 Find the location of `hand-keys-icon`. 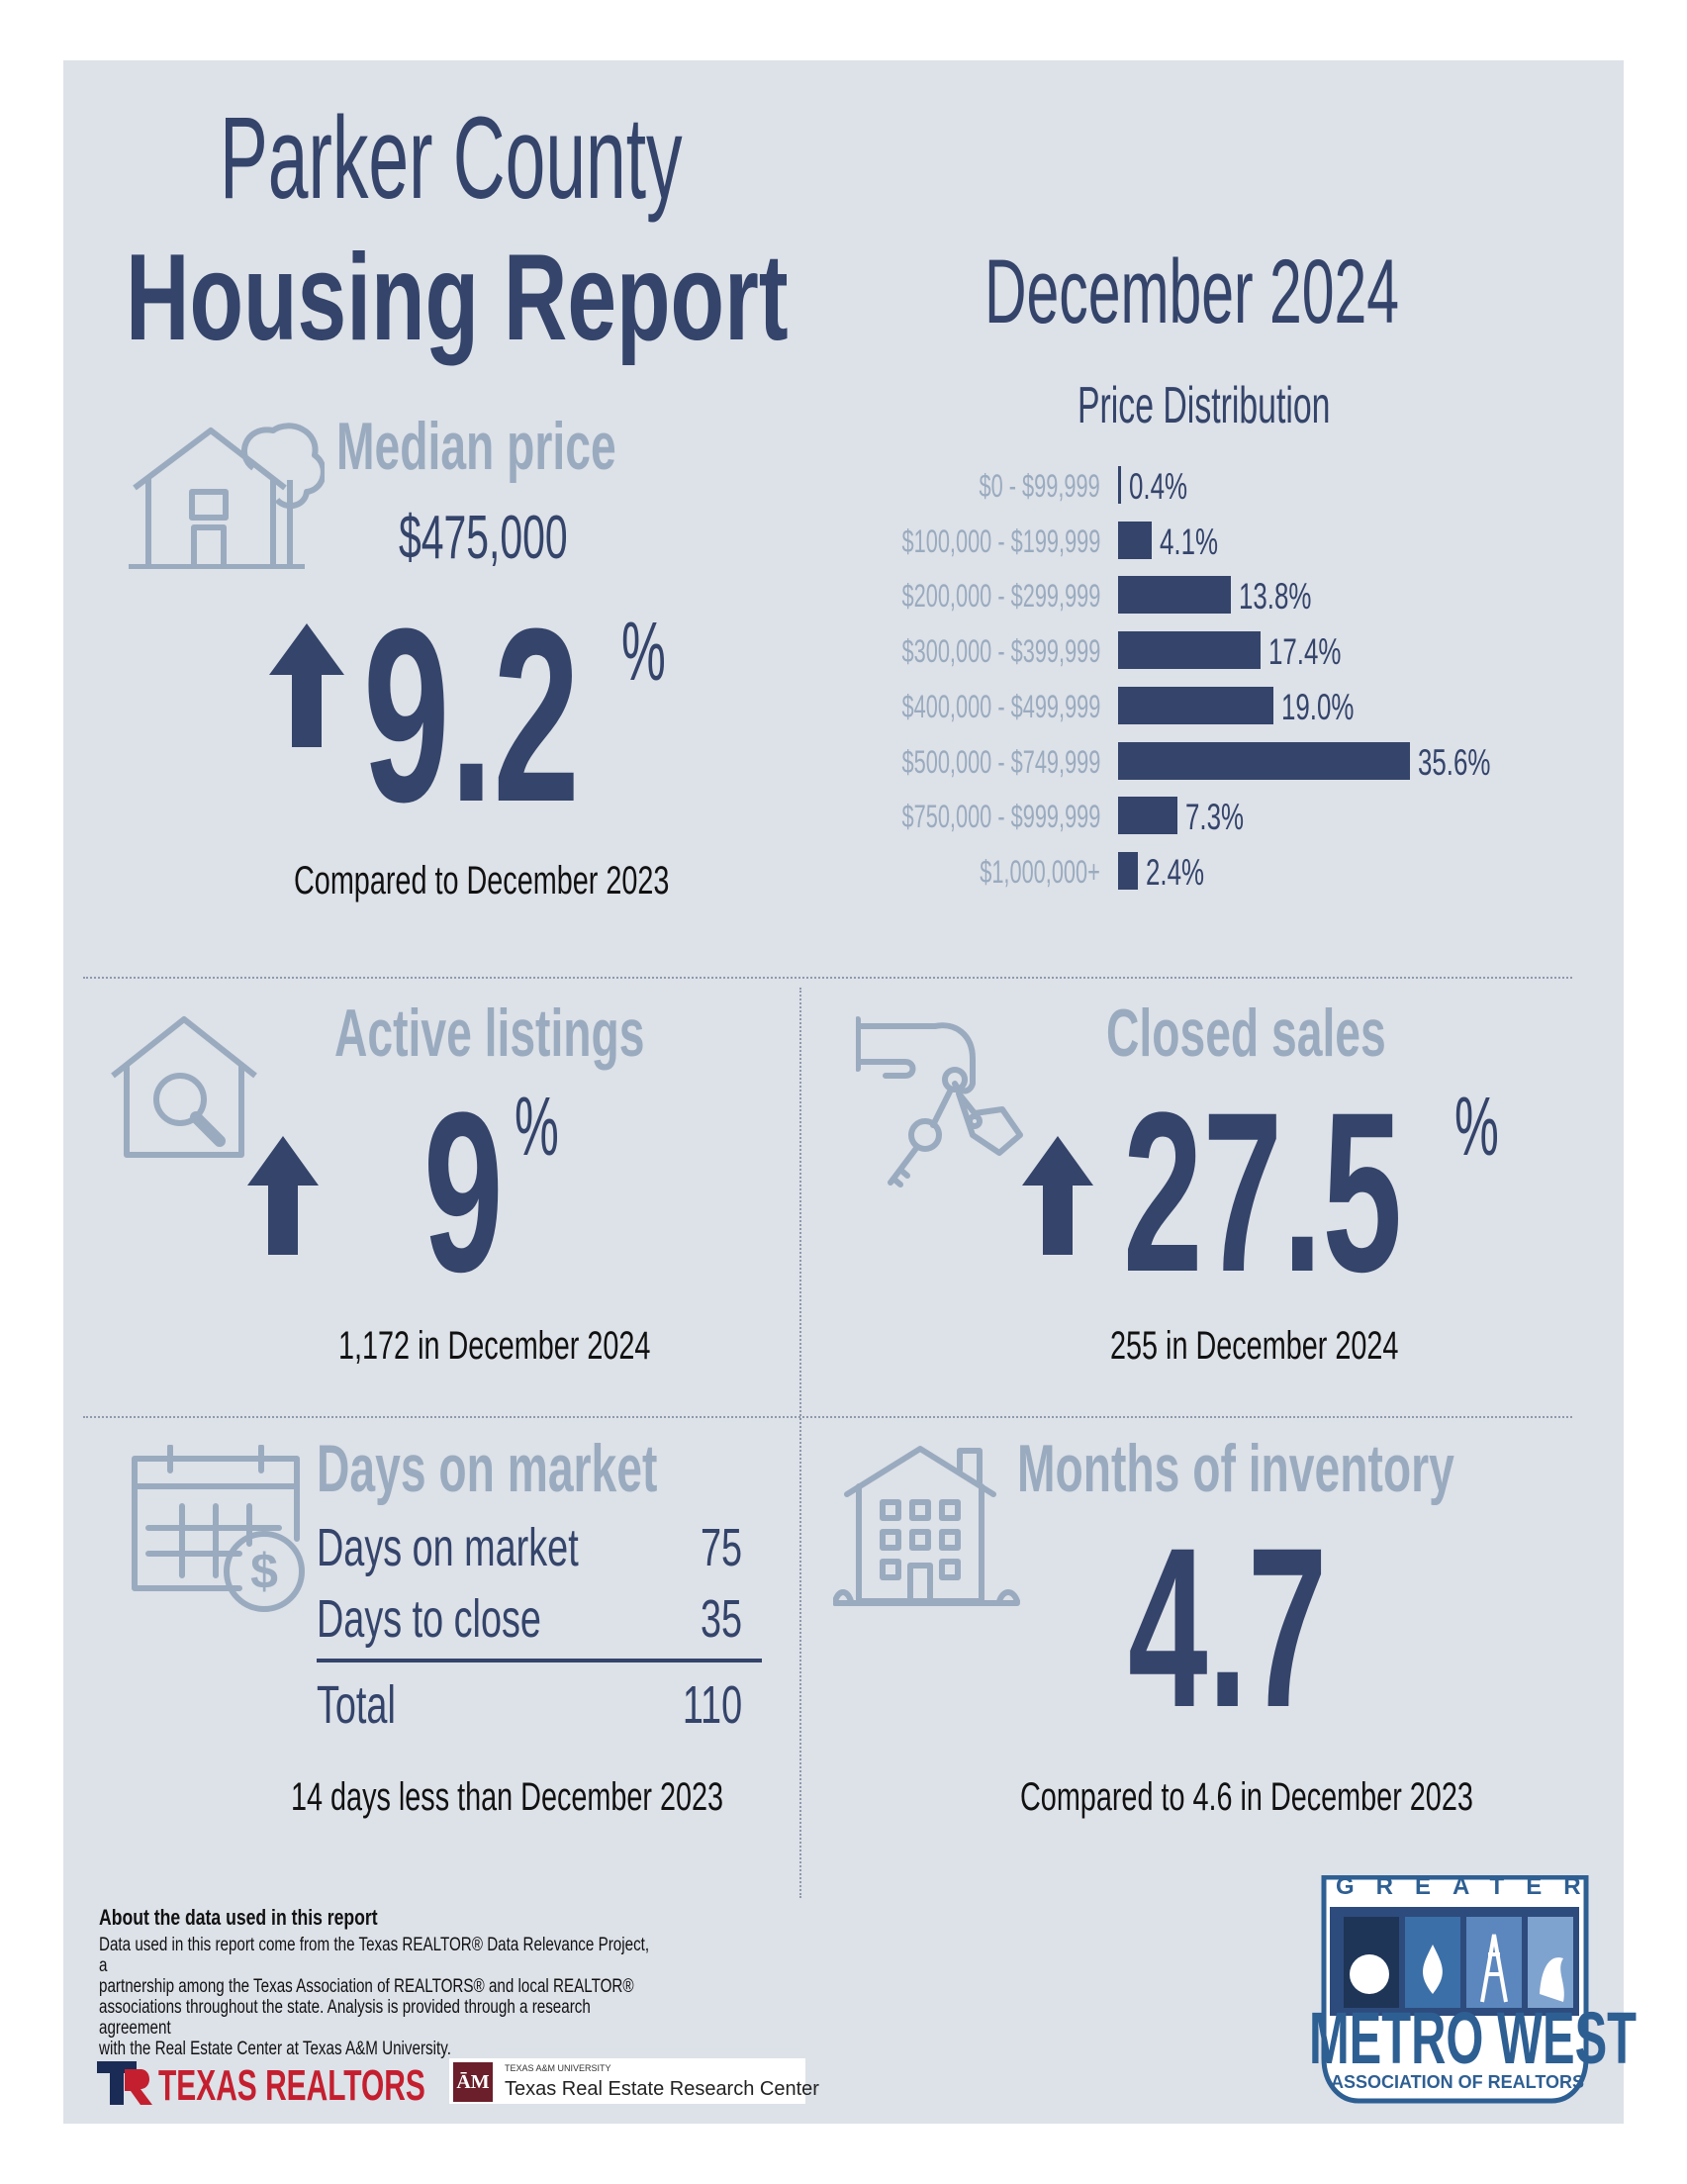

hand-keys-icon is located at coordinates (939, 1101).